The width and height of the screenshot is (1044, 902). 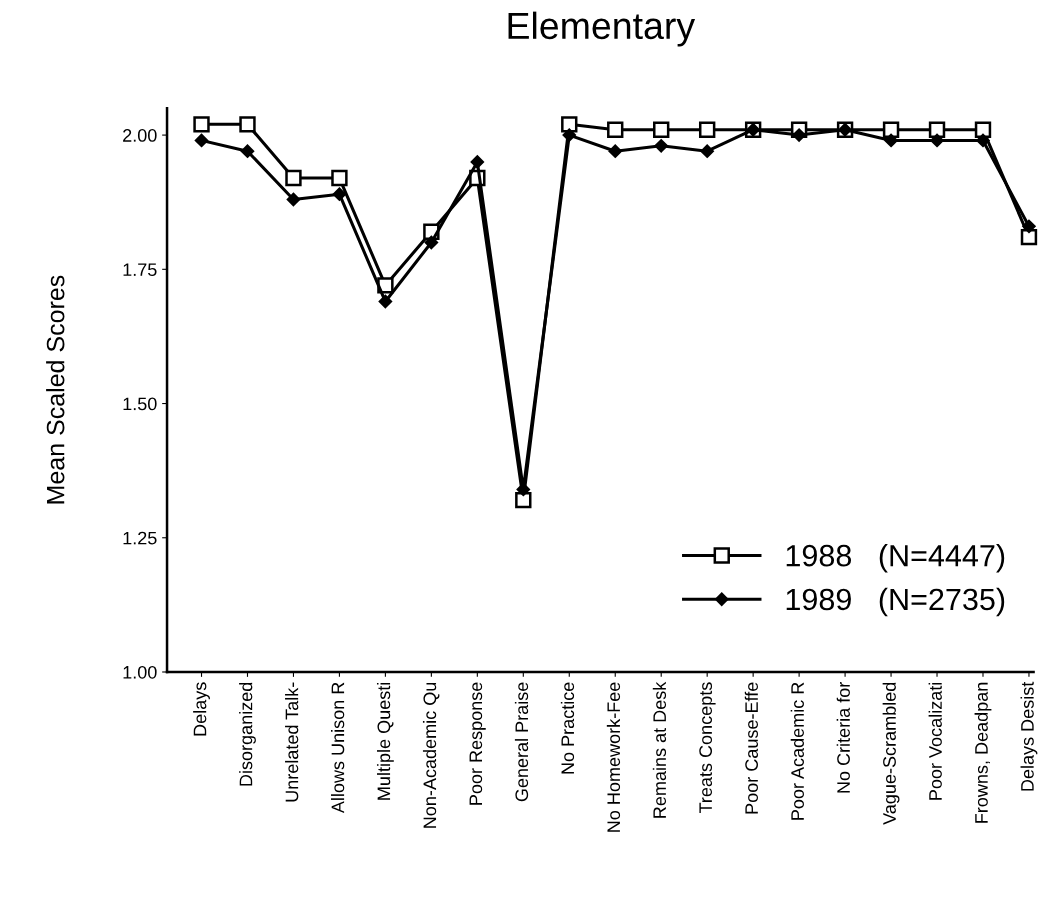 What do you see at coordinates (1029, 736) in the screenshot?
I see `x-tick-label: Delays Desist` at bounding box center [1029, 736].